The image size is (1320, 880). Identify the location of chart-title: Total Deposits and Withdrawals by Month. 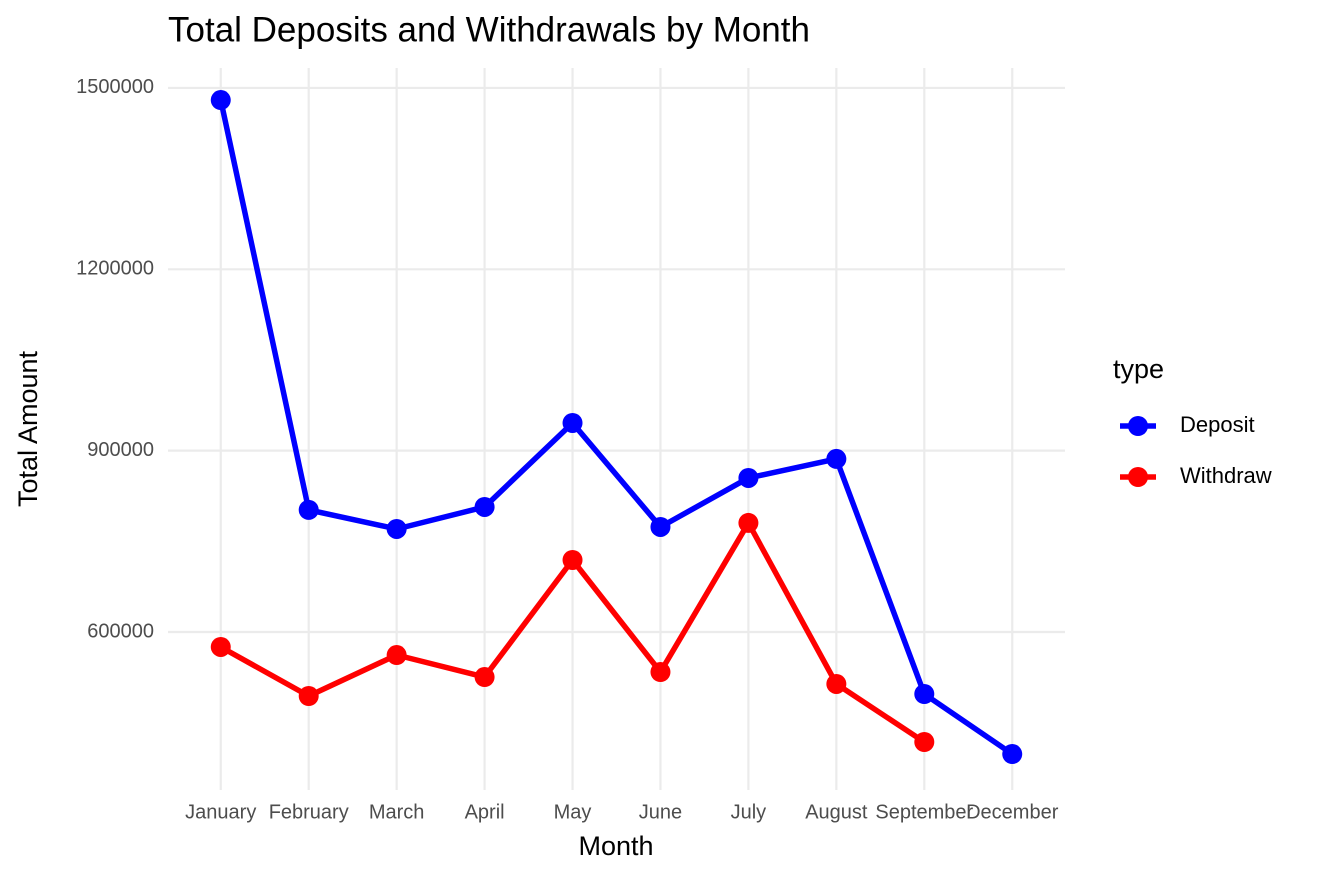
(489, 29).